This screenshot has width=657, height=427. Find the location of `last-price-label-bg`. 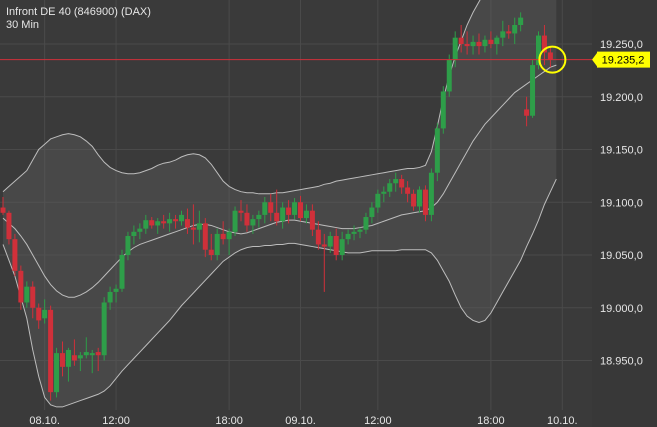

last-price-label-bg is located at coordinates (623, 59).